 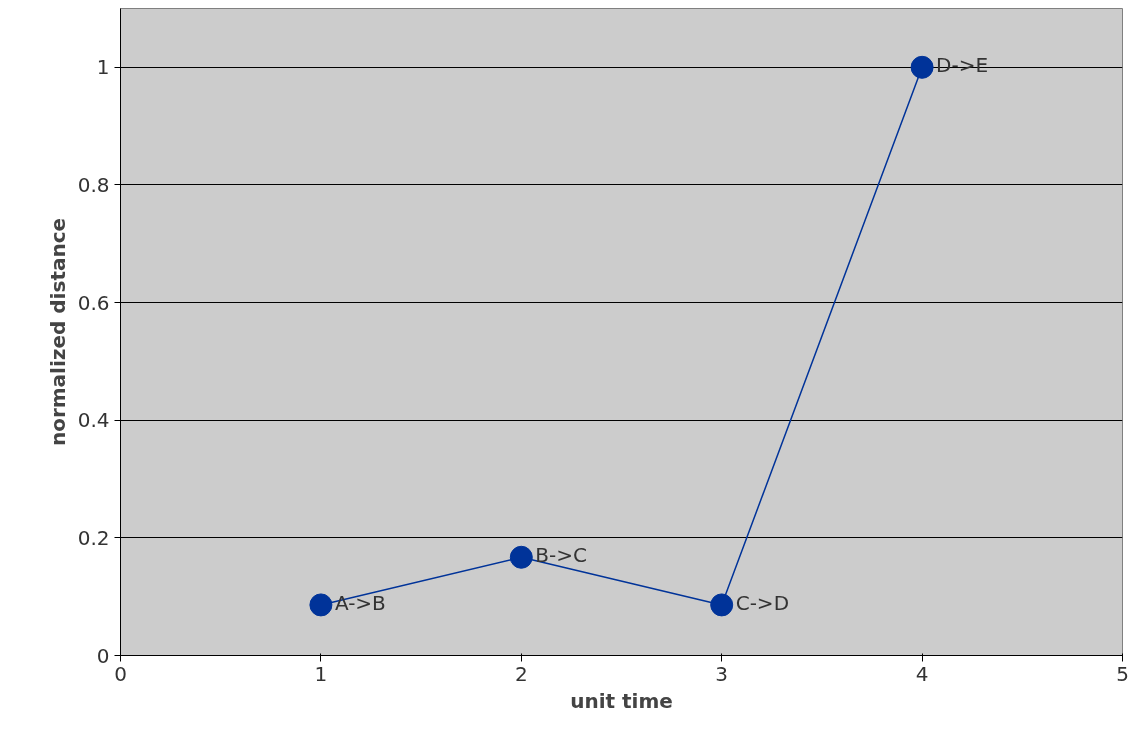 What do you see at coordinates (103, 655) in the screenshot?
I see `y-tick-label: 0` at bounding box center [103, 655].